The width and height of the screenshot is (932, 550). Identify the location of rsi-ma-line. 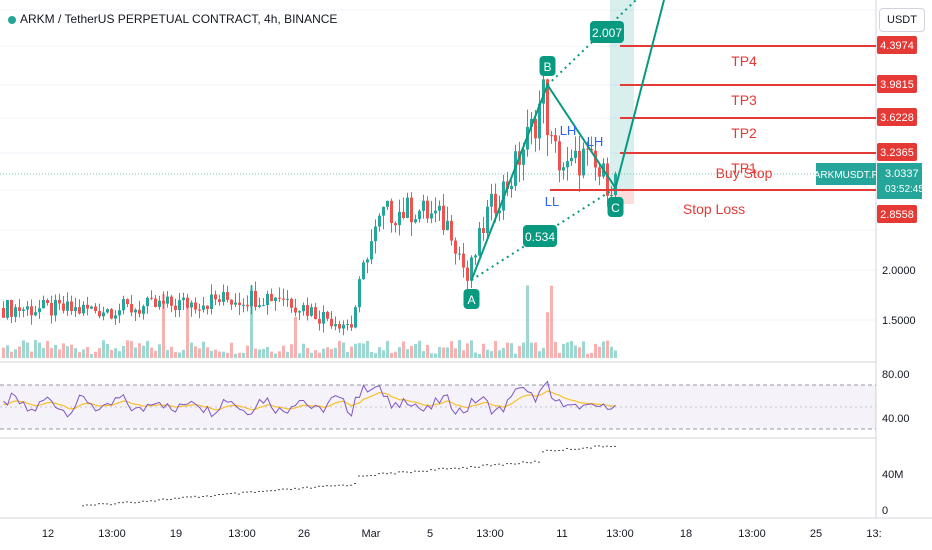
(309, 400).